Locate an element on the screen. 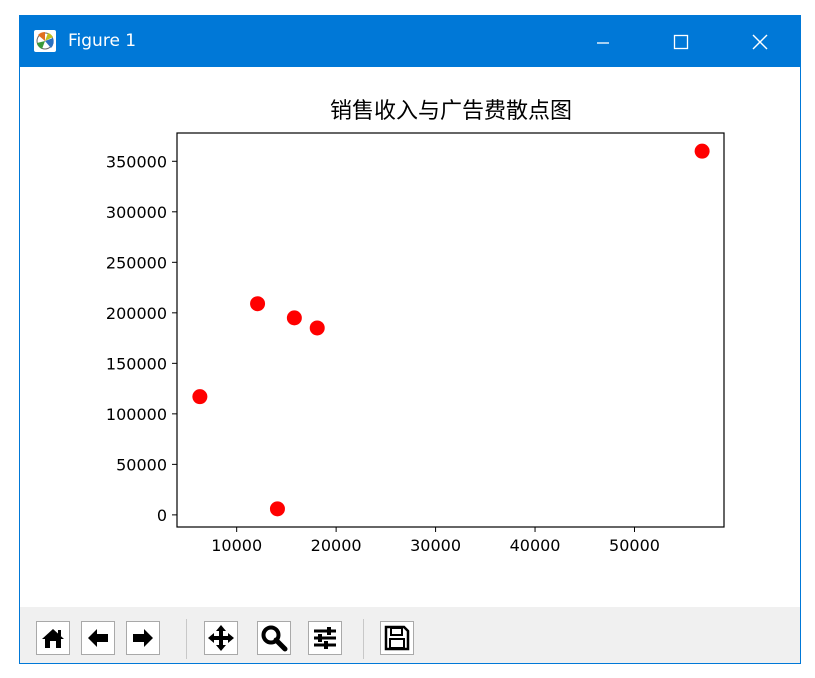  maximize-icon is located at coordinates (681, 41).